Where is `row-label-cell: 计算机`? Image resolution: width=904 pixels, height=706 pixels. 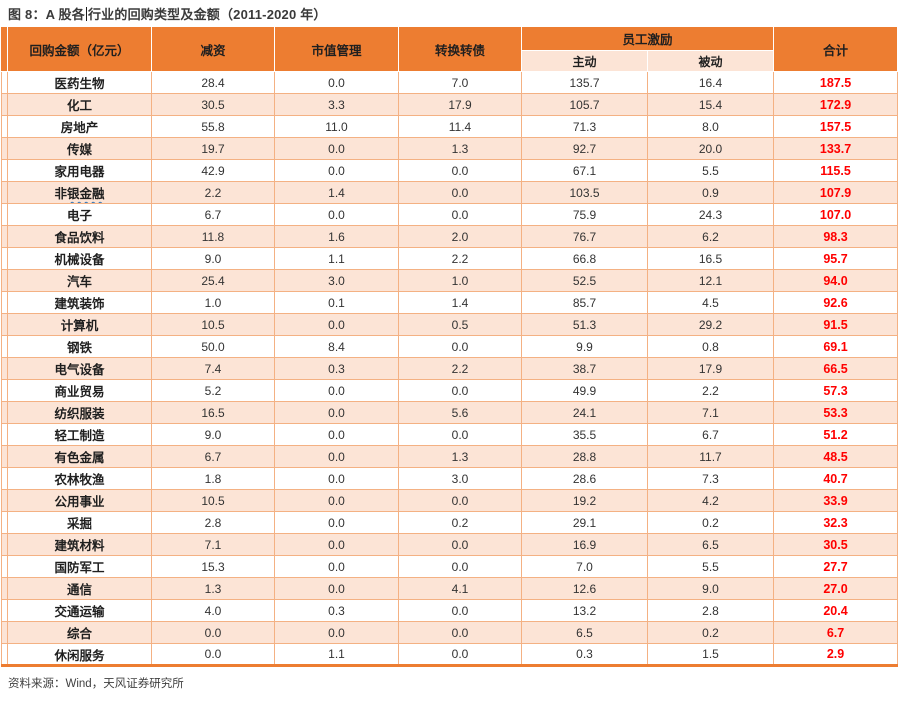 row-label-cell: 计算机 is located at coordinates (79, 324).